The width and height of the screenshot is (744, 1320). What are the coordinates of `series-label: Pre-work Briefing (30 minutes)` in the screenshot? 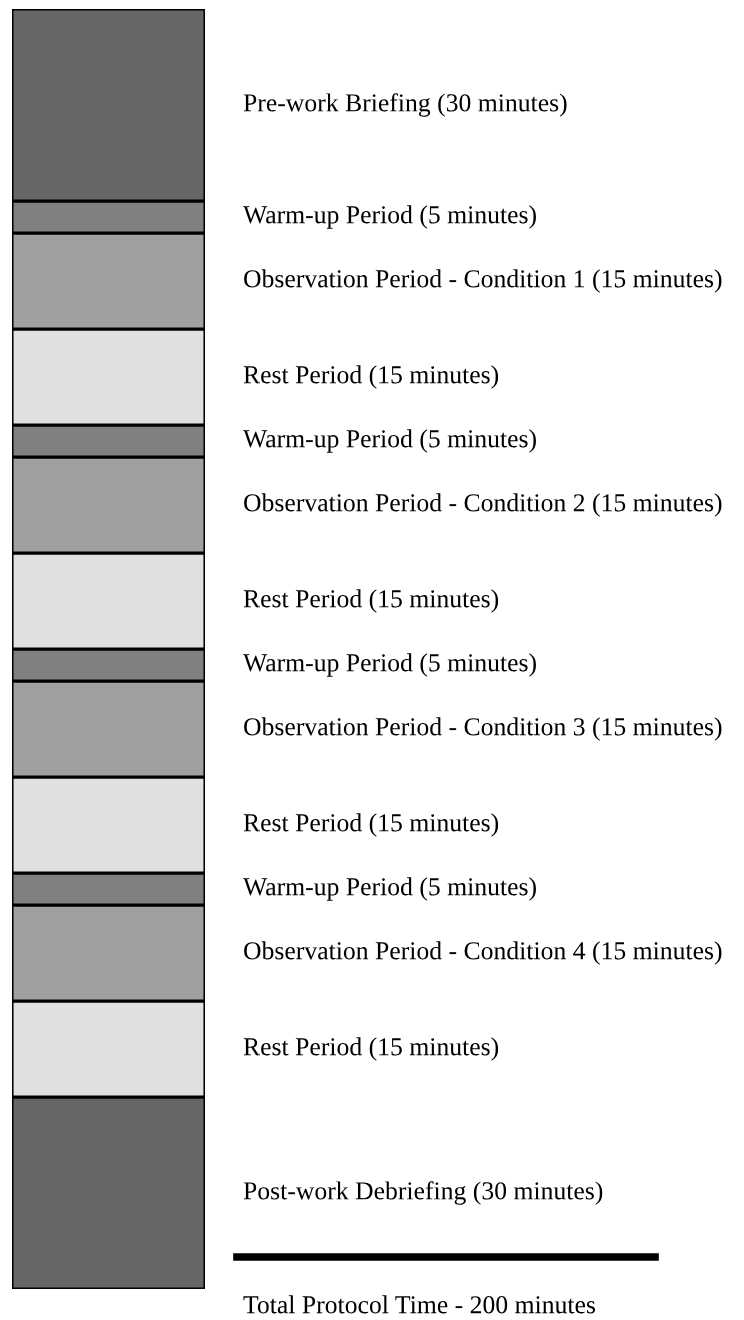 It's located at (405, 105).